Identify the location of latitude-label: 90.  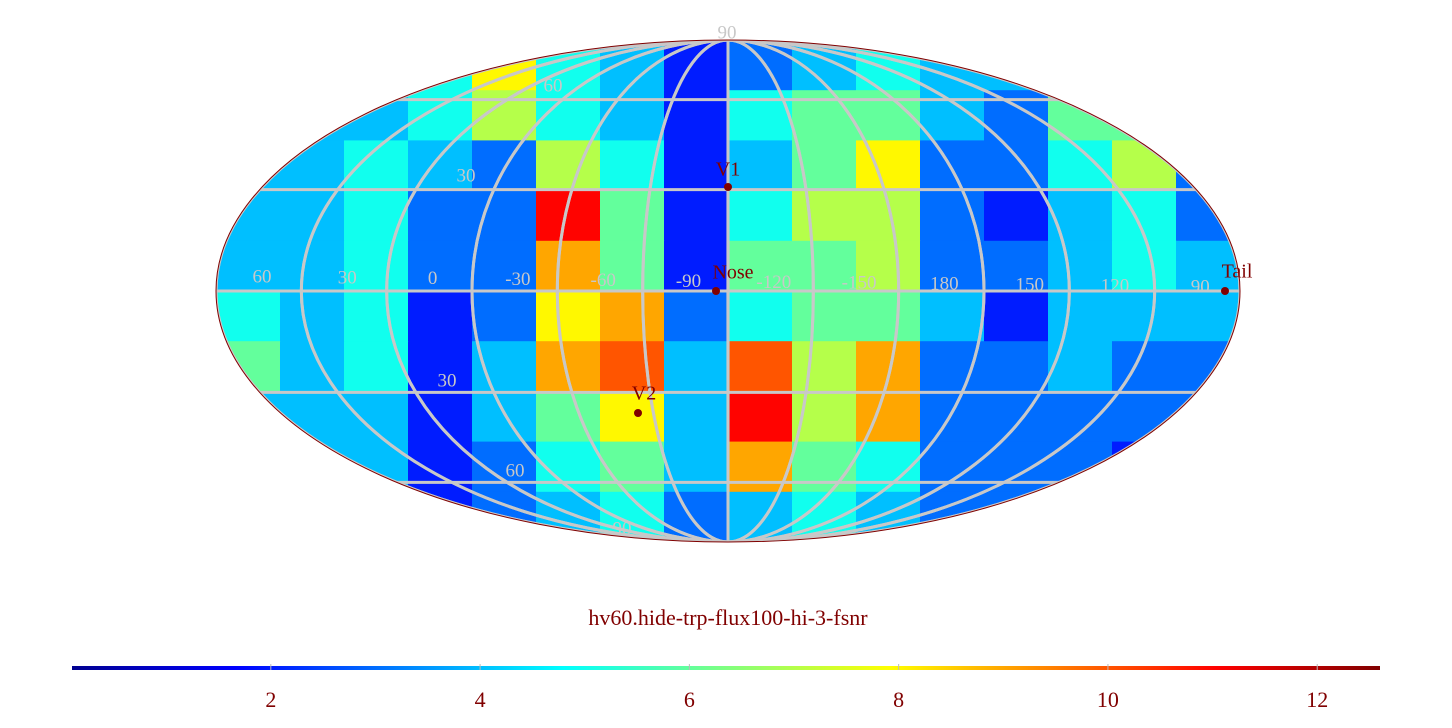
(622, 528).